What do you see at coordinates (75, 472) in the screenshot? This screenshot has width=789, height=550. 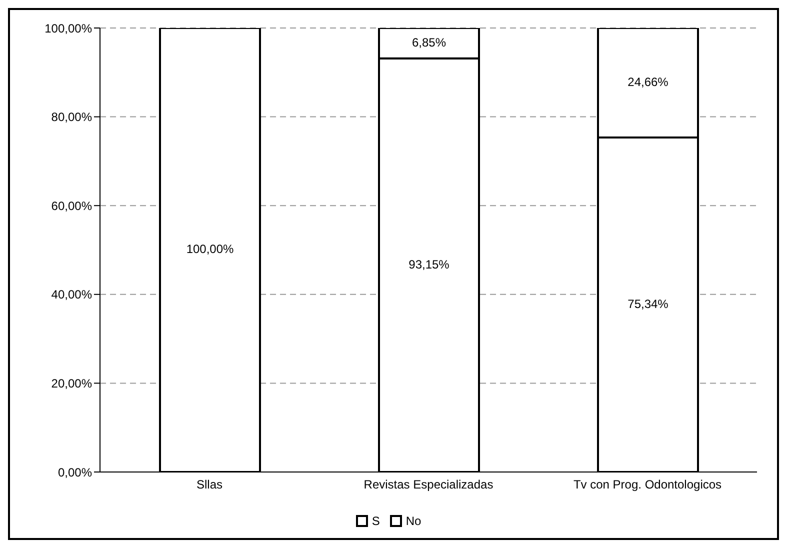 I see `y-tick-label: 0,00%` at bounding box center [75, 472].